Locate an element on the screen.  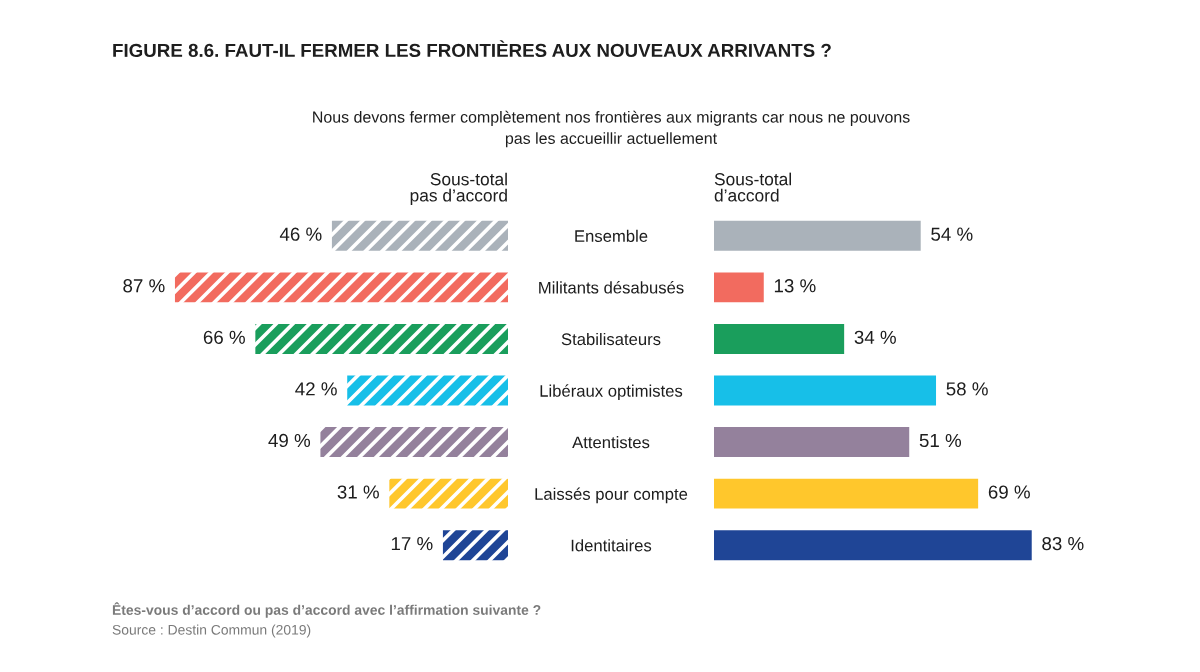
text: FIGURE 8.6. FAUT-IL FERMER LES FRONTIÈRES AUX NOUVEAUX ARRIVANTS ? is located at coordinates (472, 49).